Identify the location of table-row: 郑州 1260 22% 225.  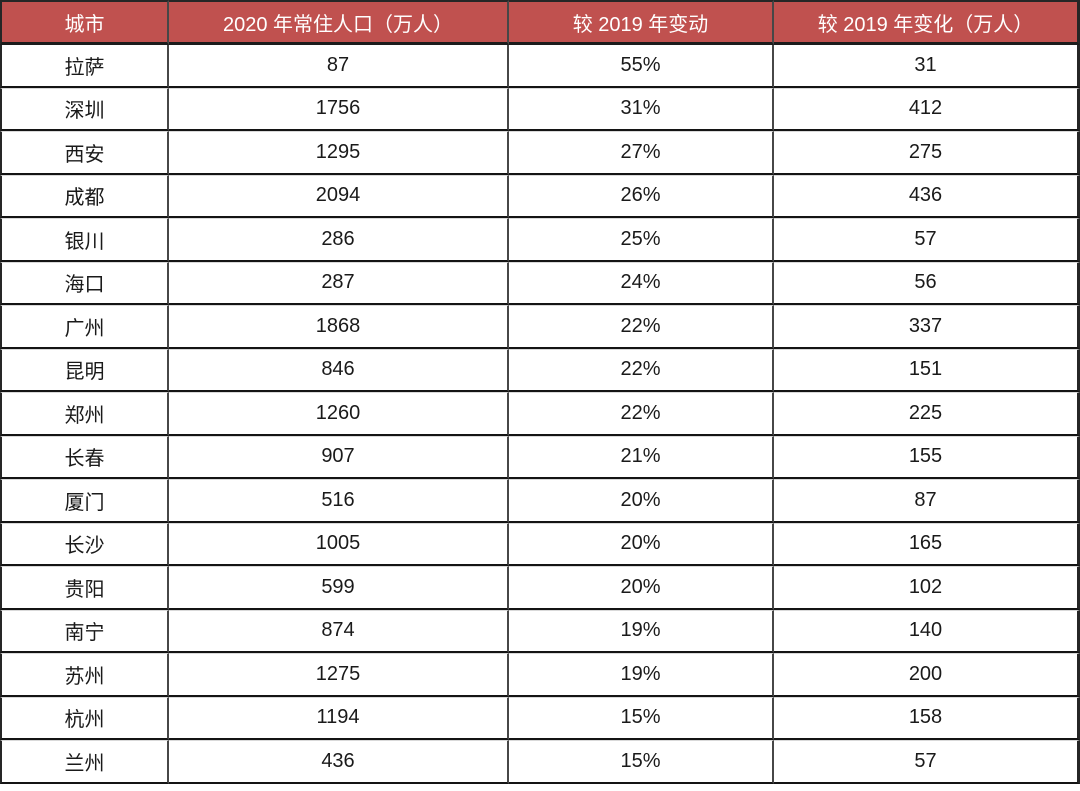
(540, 414).